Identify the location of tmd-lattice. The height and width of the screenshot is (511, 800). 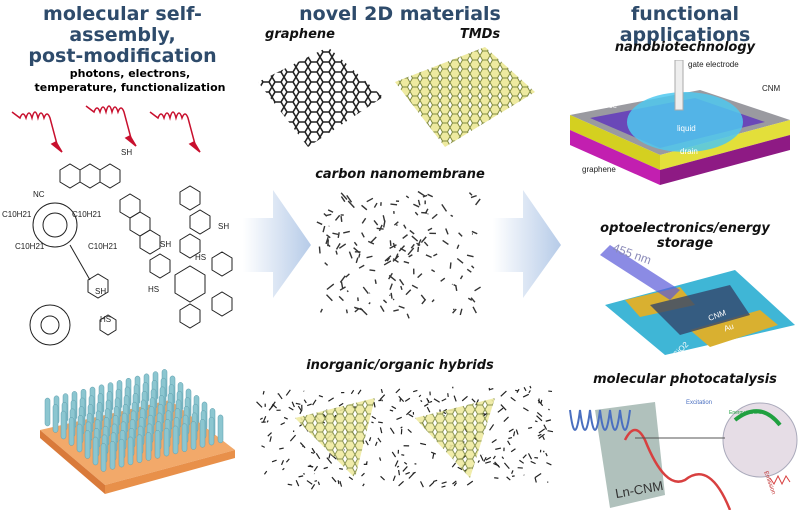
(465, 97).